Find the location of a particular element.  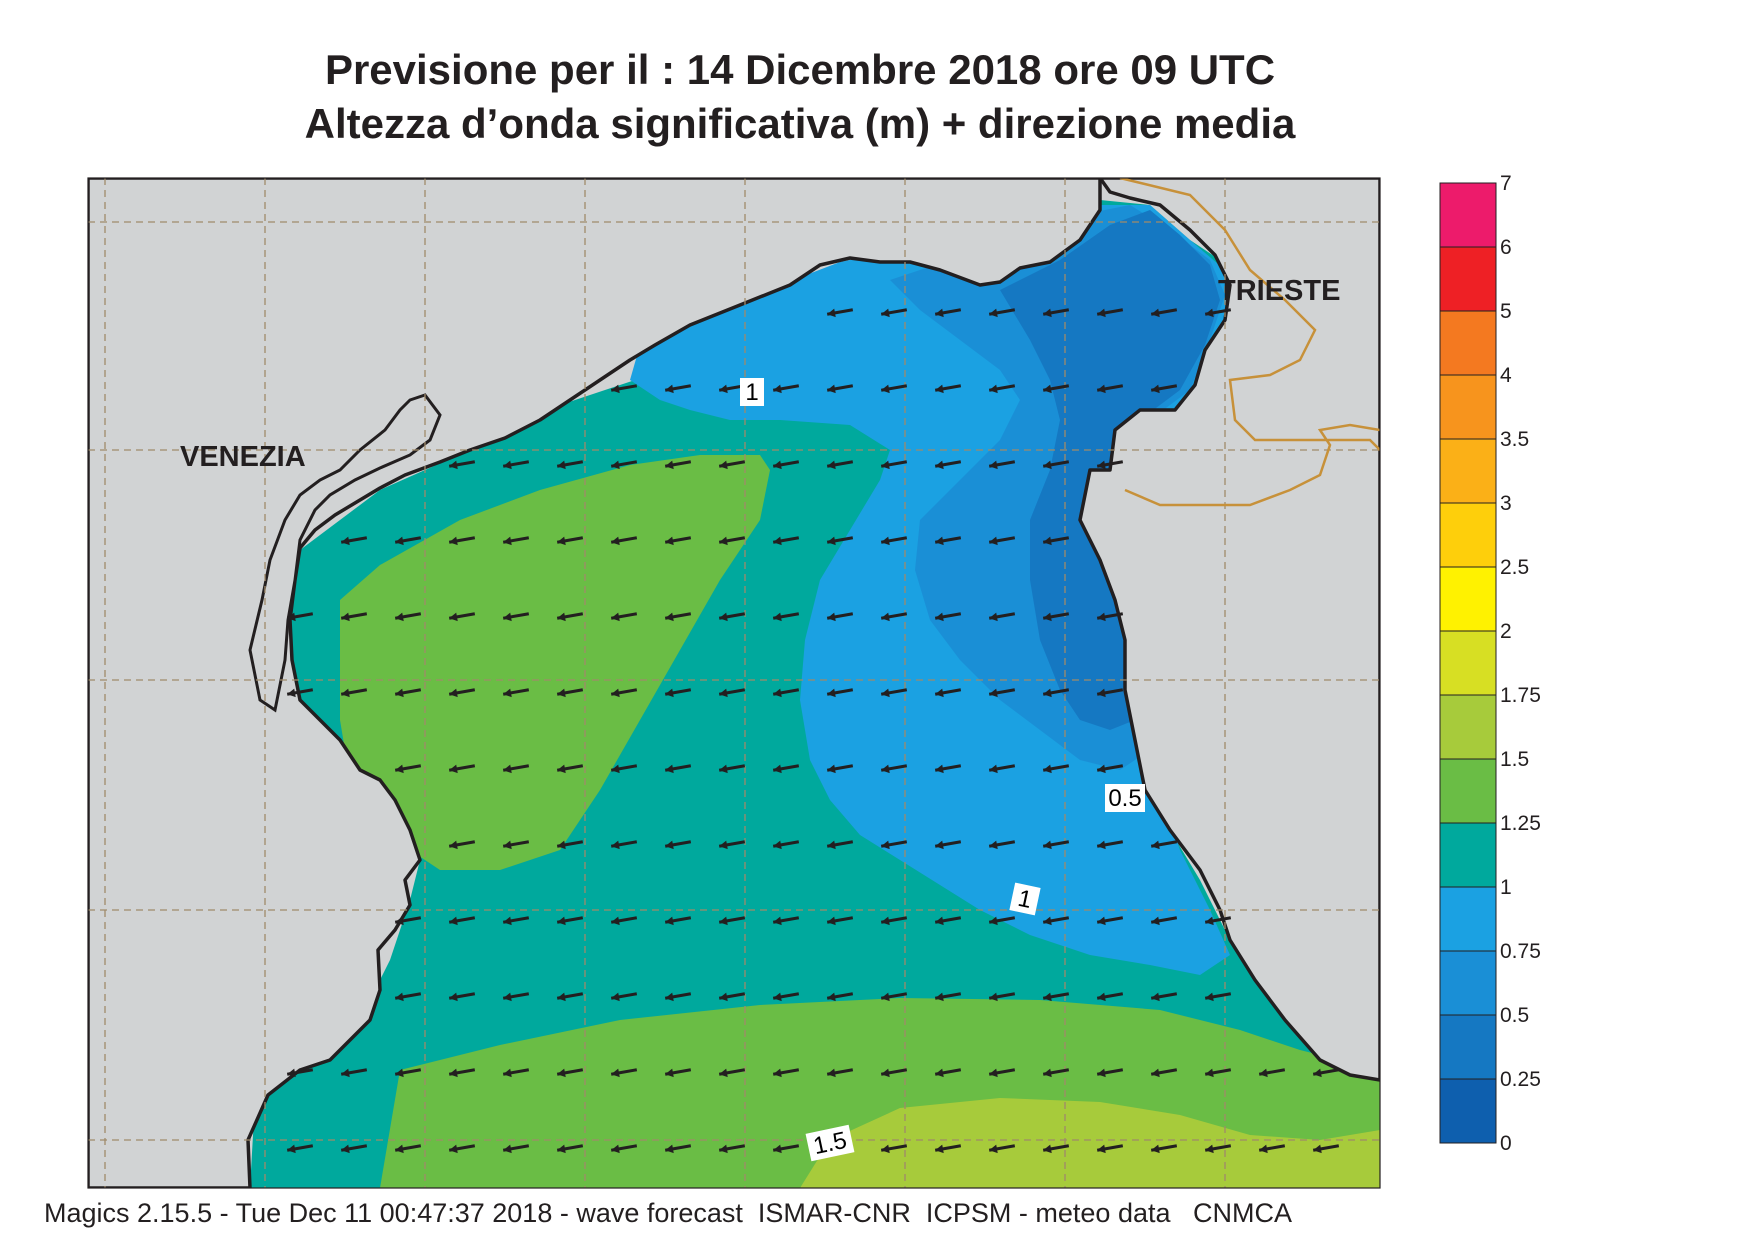

legend-tick-label: 1.25 is located at coordinates (1520, 823).